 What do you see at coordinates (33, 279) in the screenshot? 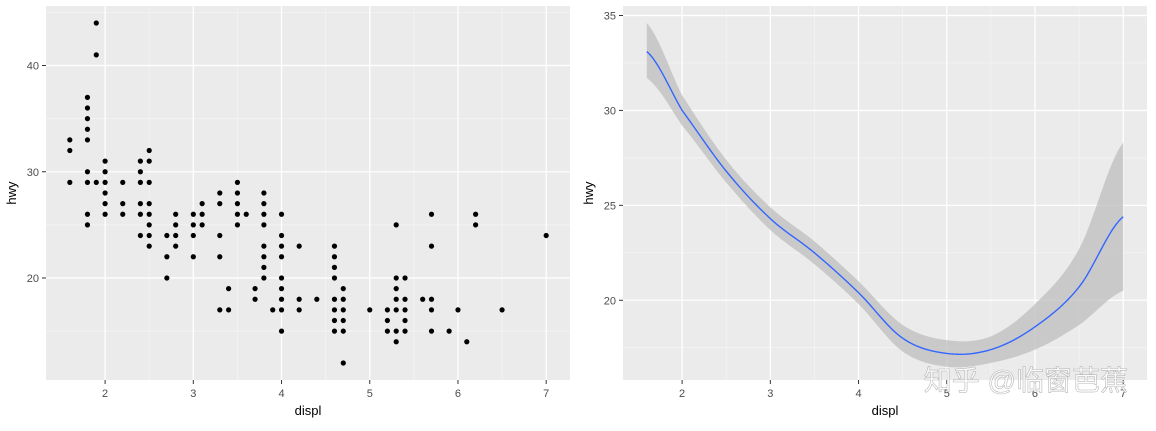
I see `scatter-y-tick-label: 20` at bounding box center [33, 279].